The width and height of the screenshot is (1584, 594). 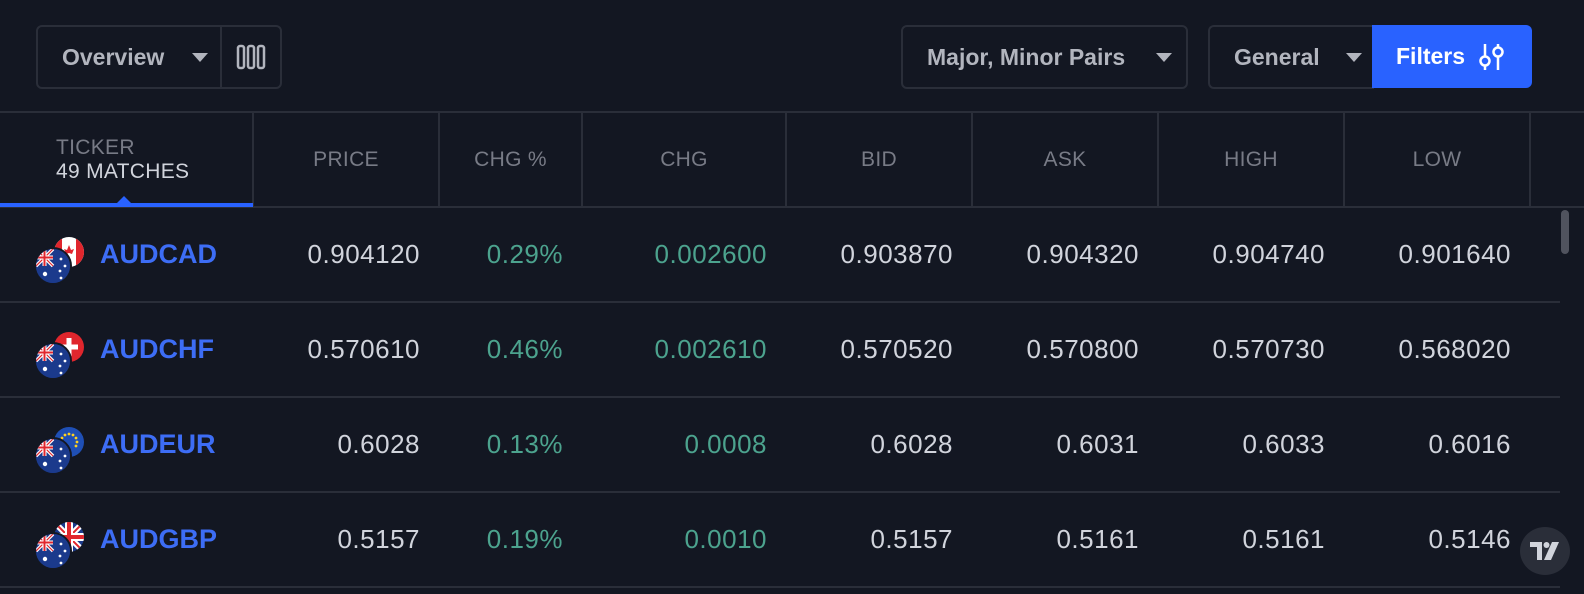 I want to click on active-sort-underline, so click(x=126, y=205).